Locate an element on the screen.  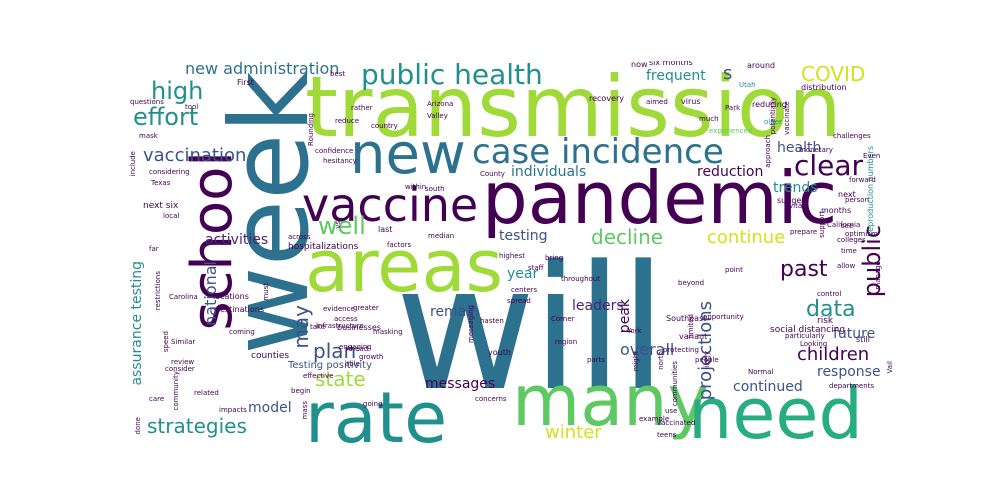
cloud-word: aimed is located at coordinates (657, 102).